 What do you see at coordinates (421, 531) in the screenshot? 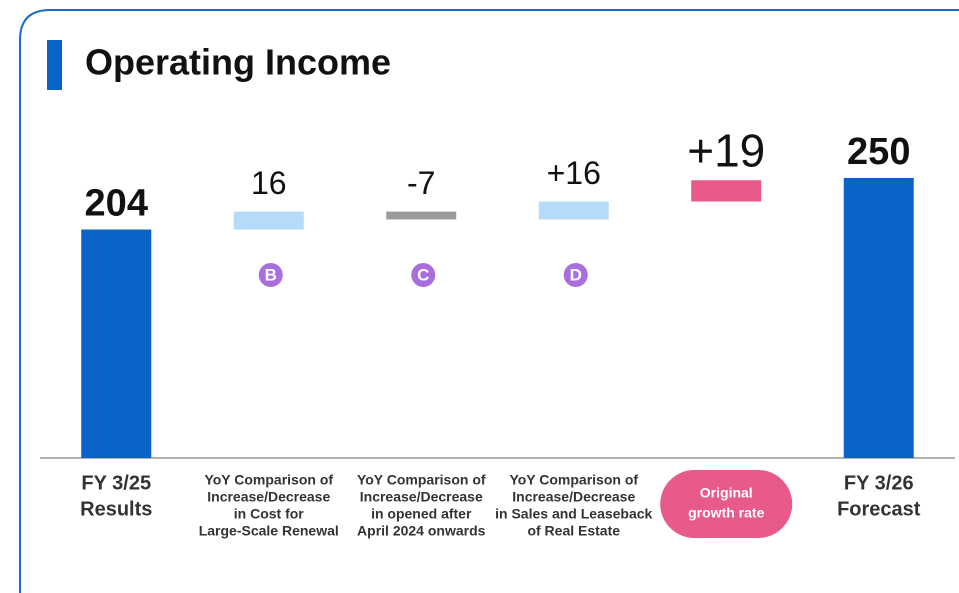
I see `x-tick-label: April 2024 onwards` at bounding box center [421, 531].